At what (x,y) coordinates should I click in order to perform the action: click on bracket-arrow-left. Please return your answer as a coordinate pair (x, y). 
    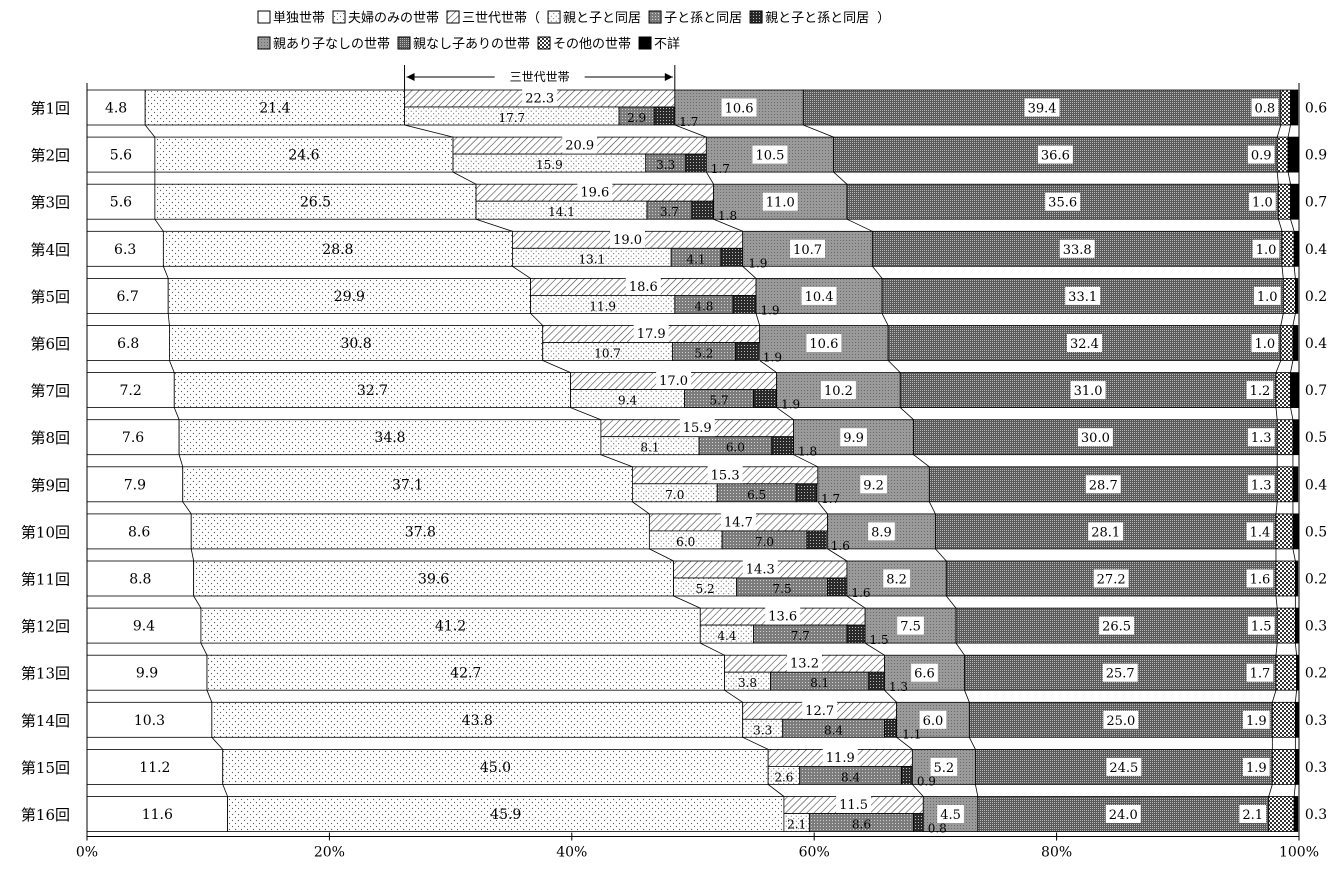
    Looking at the image, I should click on (410, 77).